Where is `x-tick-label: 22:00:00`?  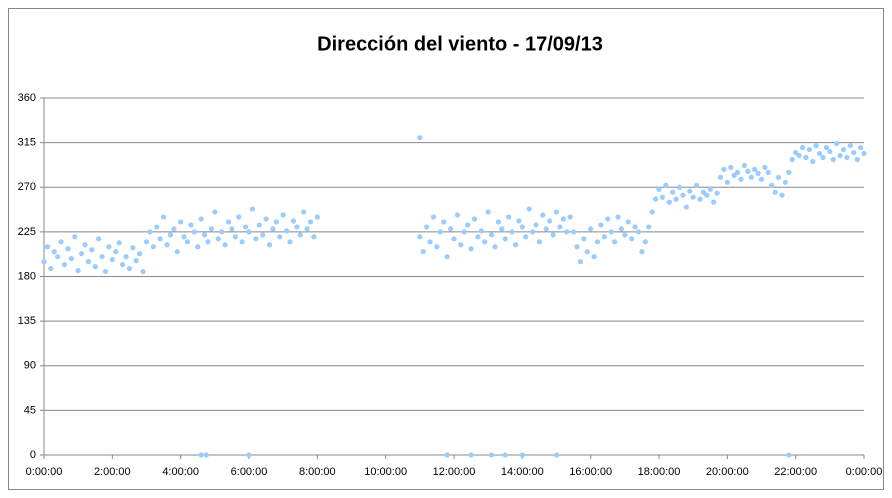
x-tick-label: 22:00:00 is located at coordinates (795, 472).